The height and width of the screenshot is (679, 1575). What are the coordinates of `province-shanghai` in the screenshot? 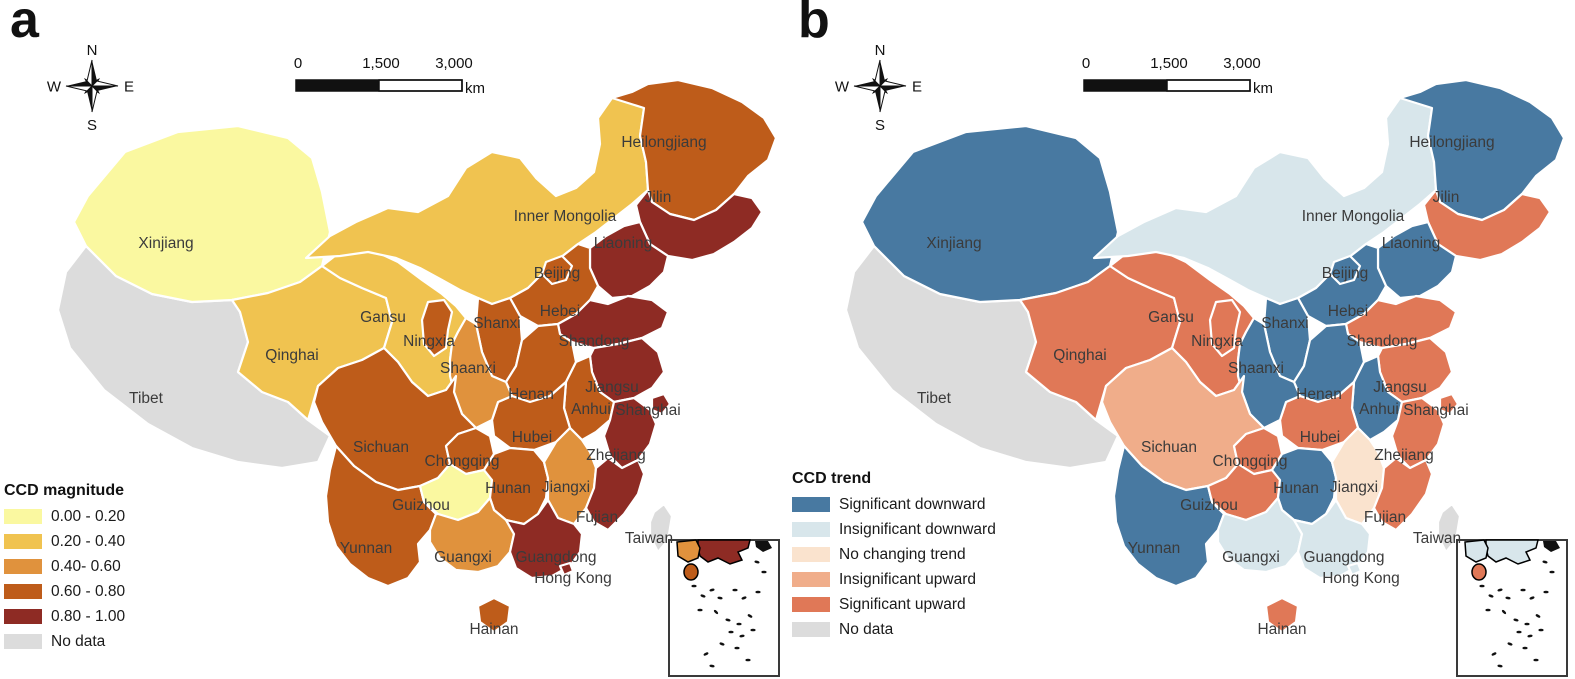 It's located at (661, 404).